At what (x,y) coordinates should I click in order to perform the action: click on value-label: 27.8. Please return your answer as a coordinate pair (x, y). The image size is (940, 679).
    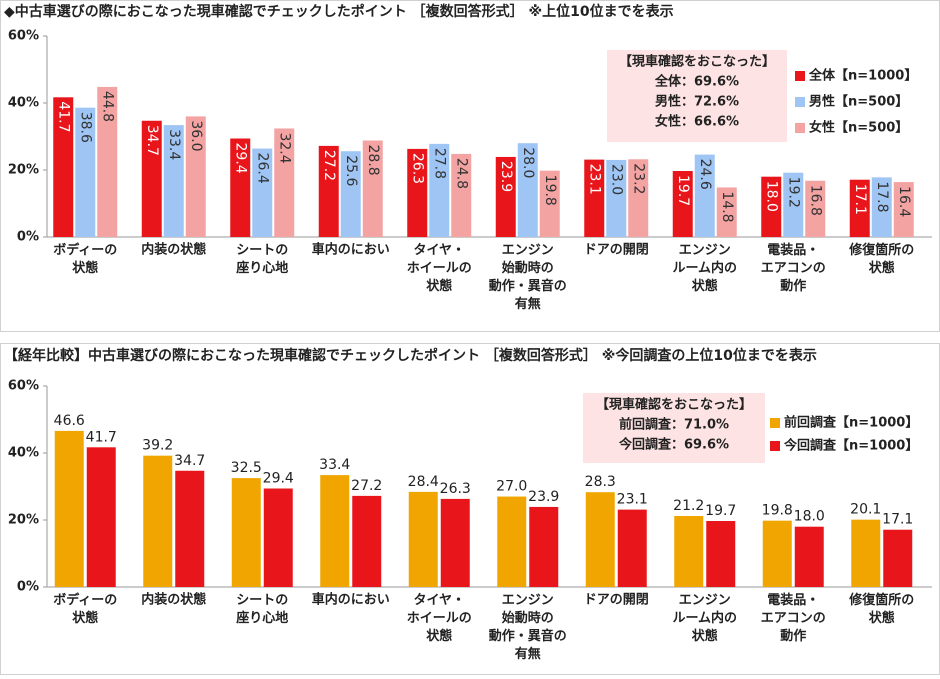
    Looking at the image, I should click on (439, 163).